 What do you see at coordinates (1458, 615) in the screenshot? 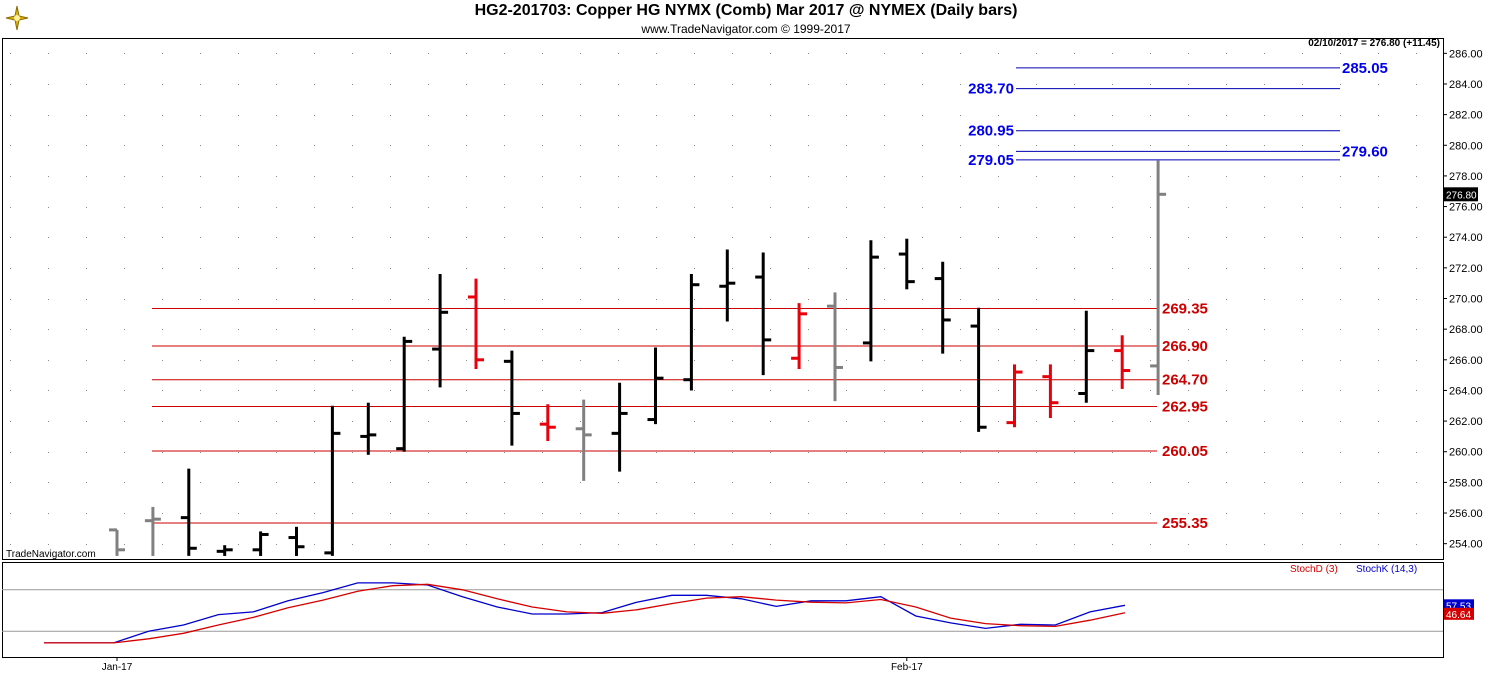
I see `stoch-d-value: 46.64` at bounding box center [1458, 615].